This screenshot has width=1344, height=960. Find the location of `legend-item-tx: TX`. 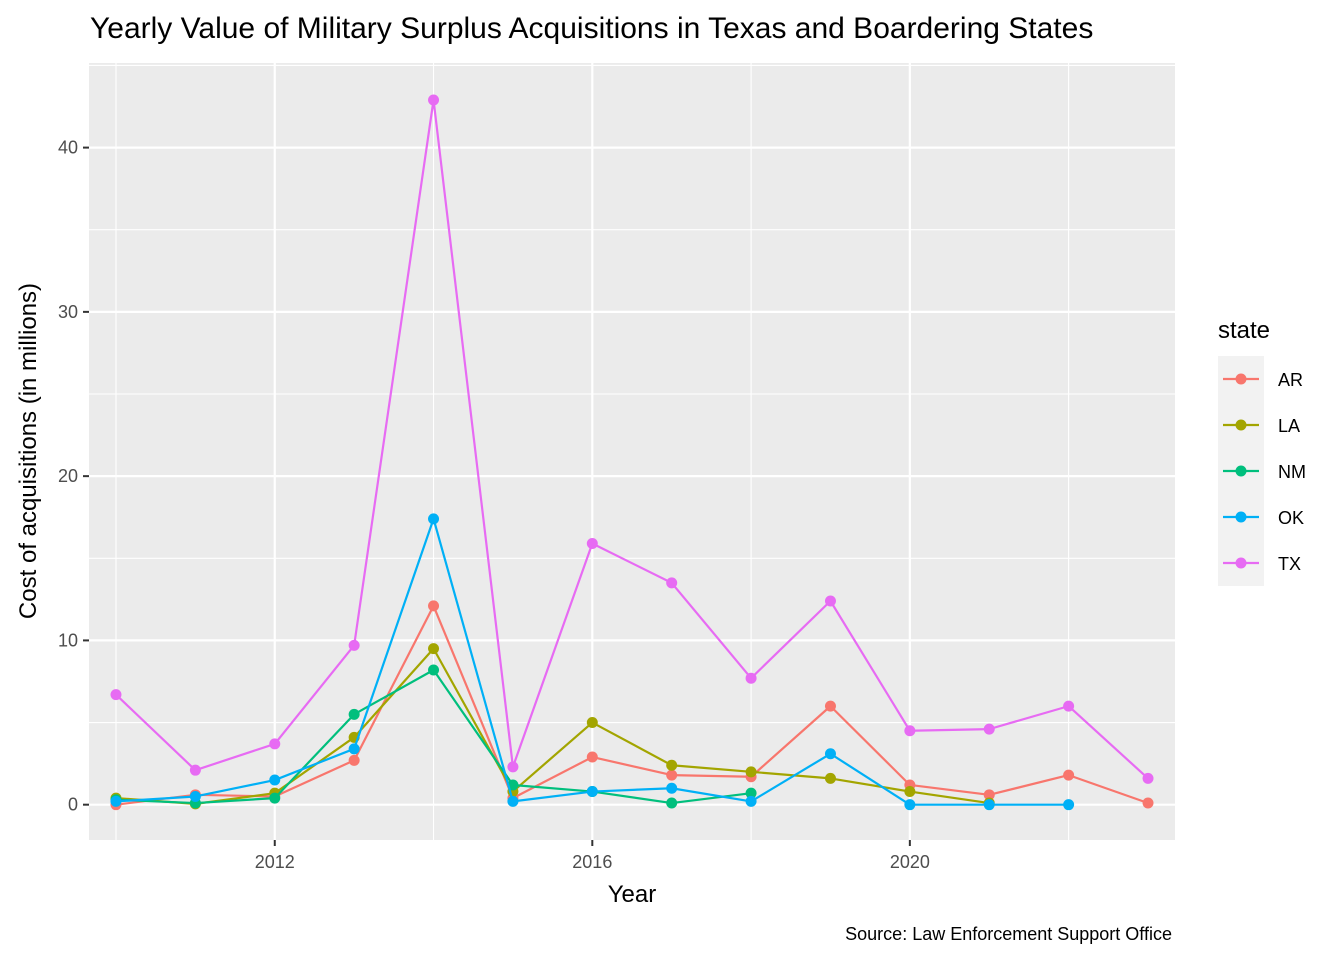

legend-item-tx: TX is located at coordinates (1259, 563).